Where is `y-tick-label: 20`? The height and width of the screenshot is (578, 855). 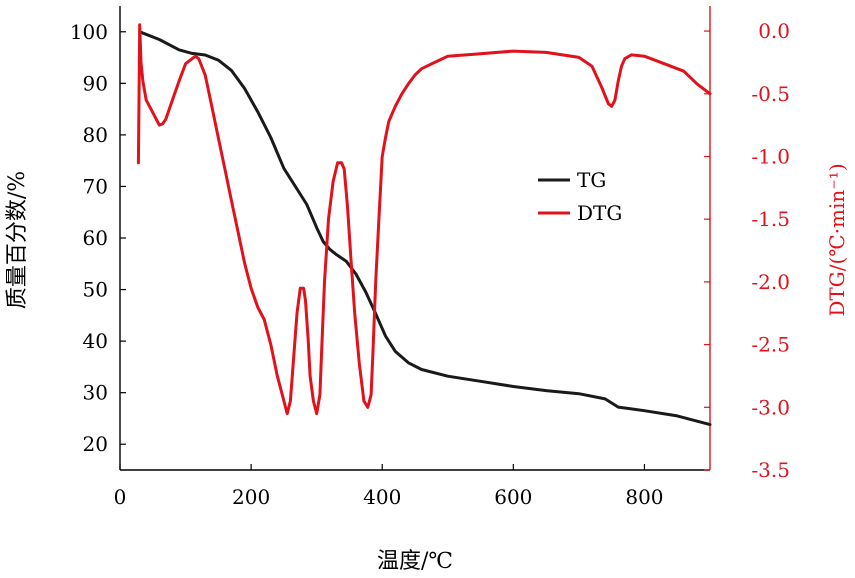
y-tick-label: 20 is located at coordinates (95, 444).